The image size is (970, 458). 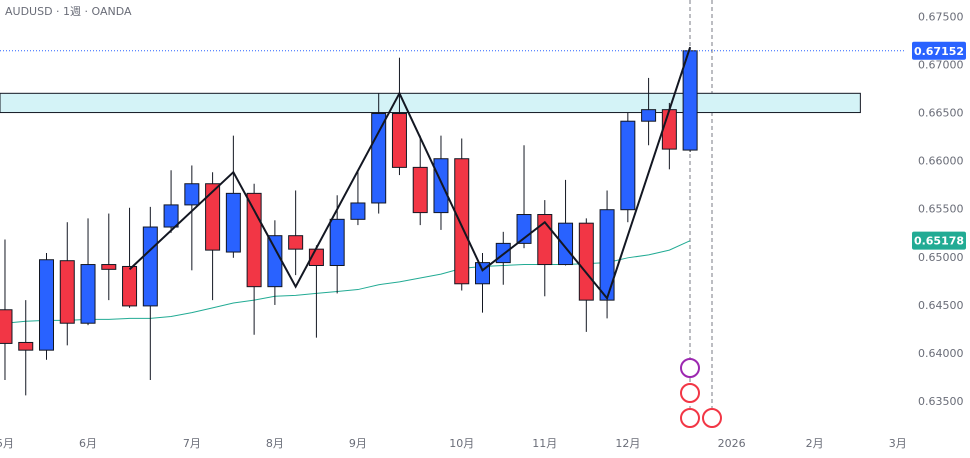 What do you see at coordinates (941, 305) in the screenshot?
I see `y-tick-label: 0.64500` at bounding box center [941, 305].